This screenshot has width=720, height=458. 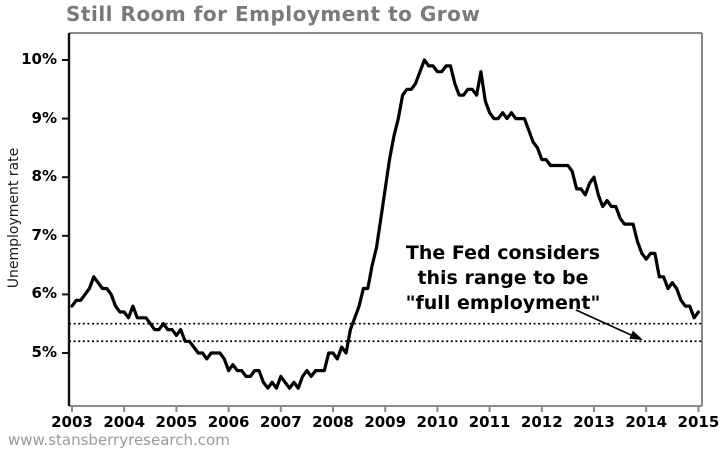 I want to click on y-tick-label: 10%, so click(x=39, y=59).